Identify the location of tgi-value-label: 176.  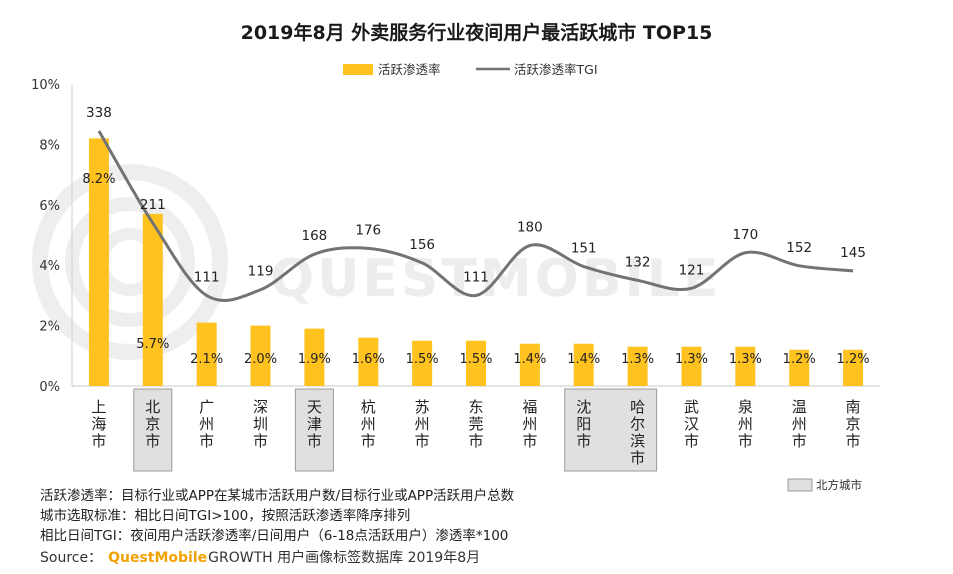
(368, 230).